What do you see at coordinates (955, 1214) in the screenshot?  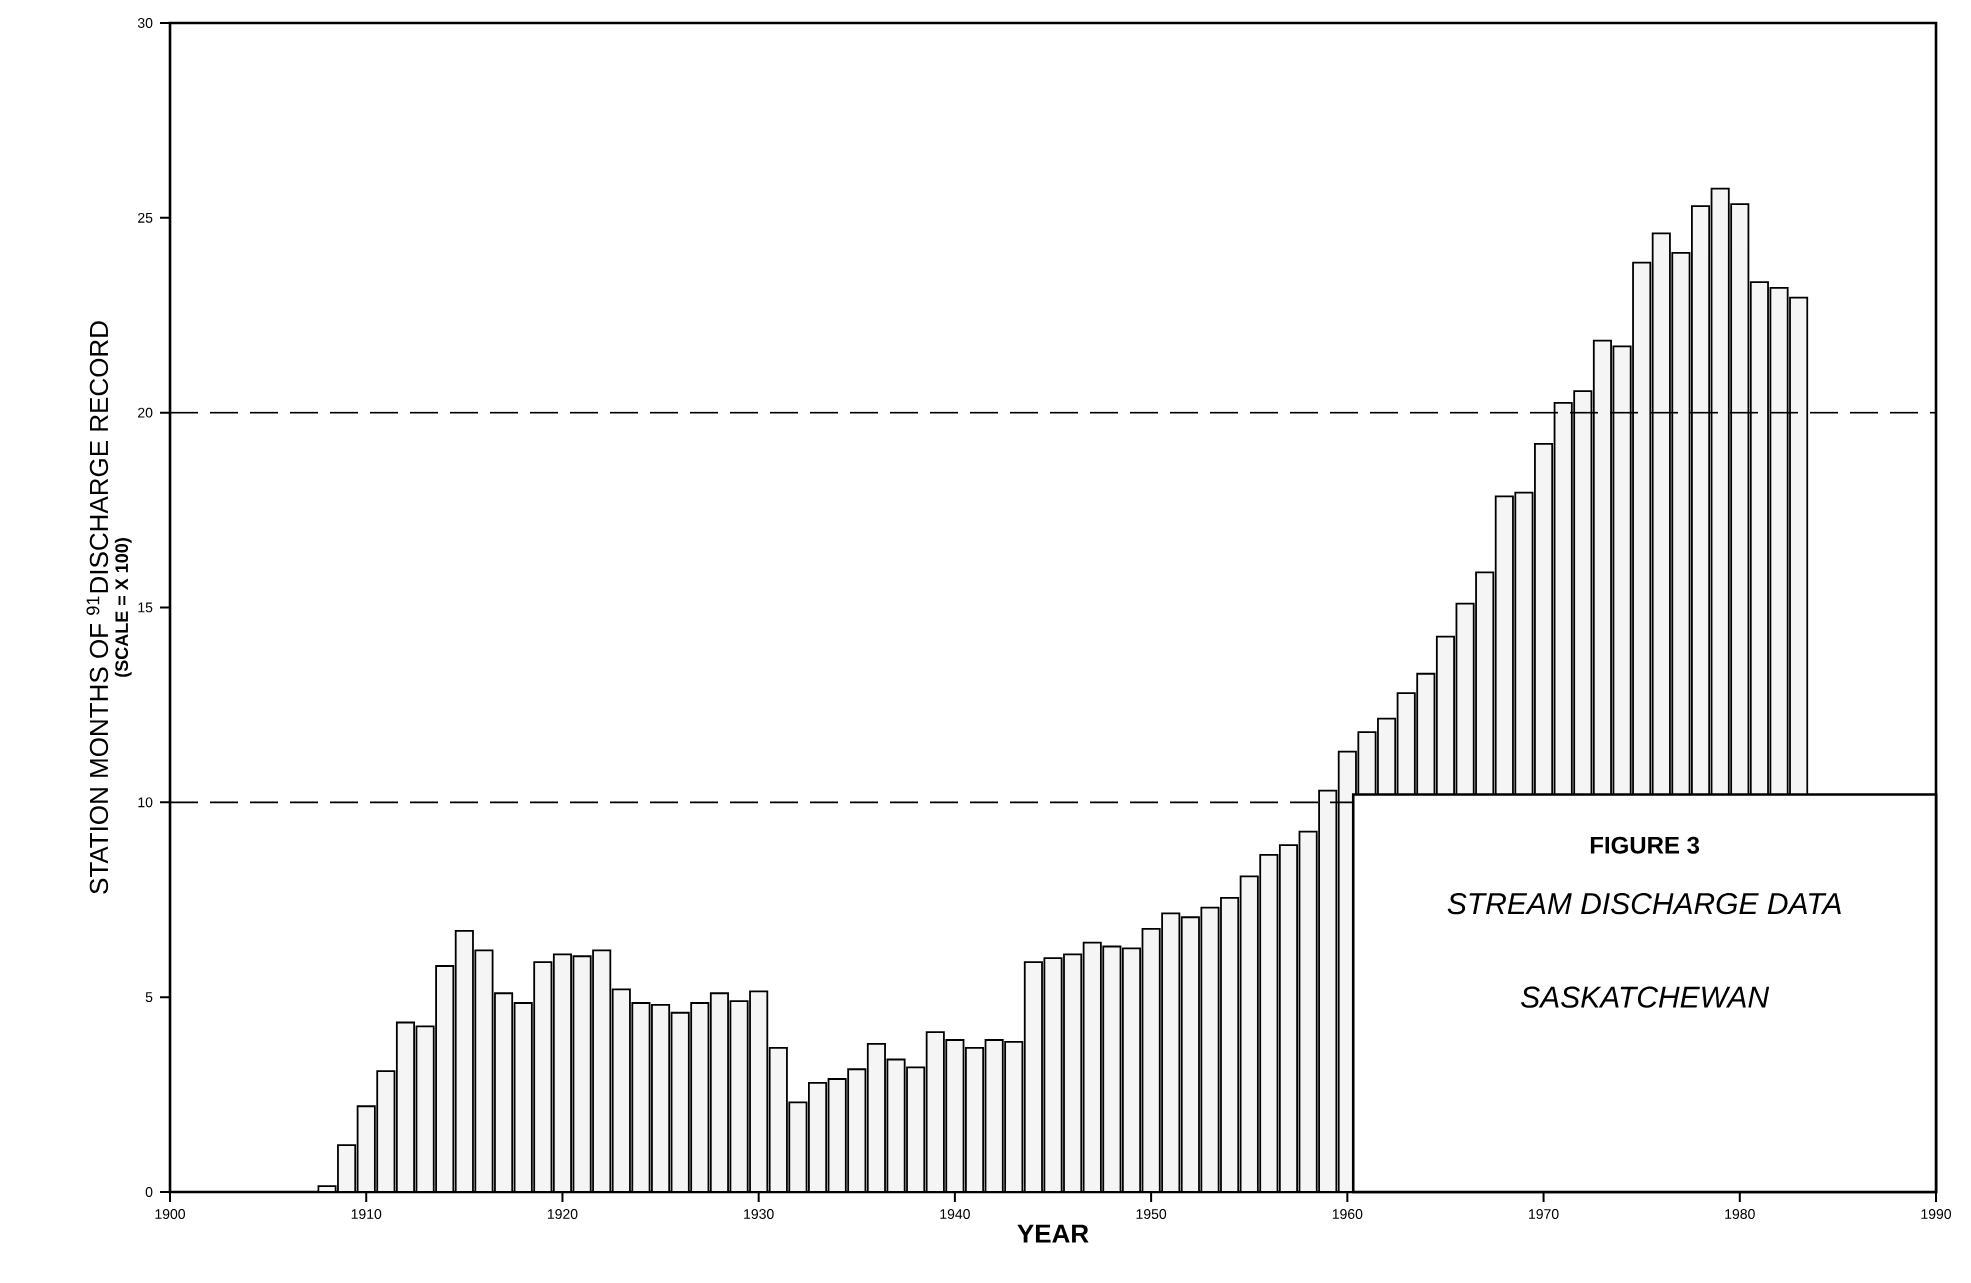 I see `x-tick-label: 1940` at bounding box center [955, 1214].